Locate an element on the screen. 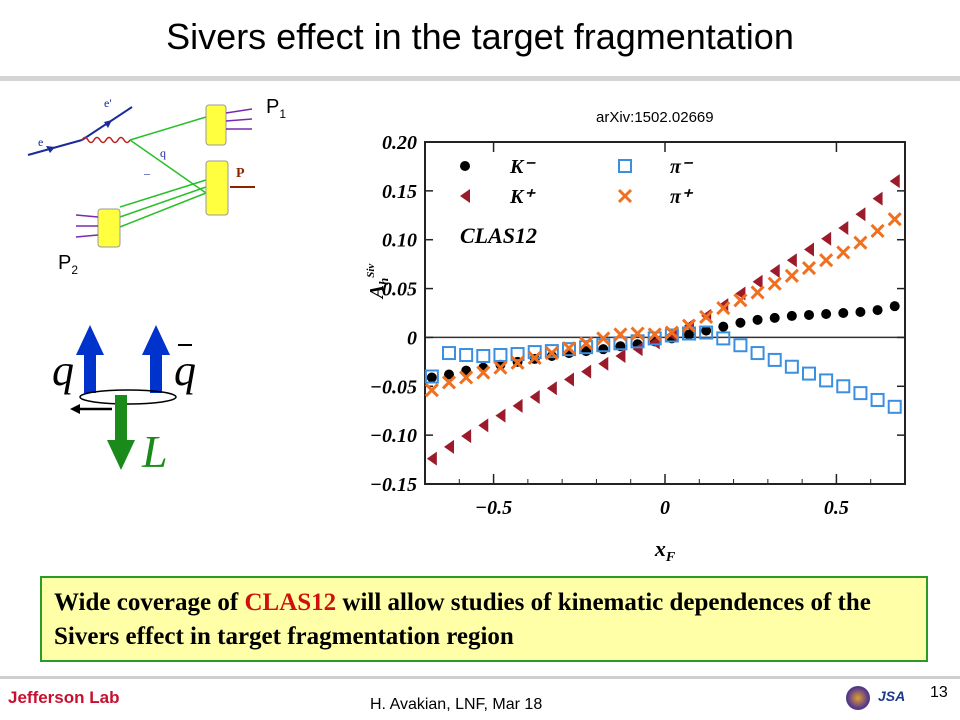 Image resolution: width=960 pixels, height=720 pixels. clas12-annotation: CLAS12 is located at coordinates (498, 235).